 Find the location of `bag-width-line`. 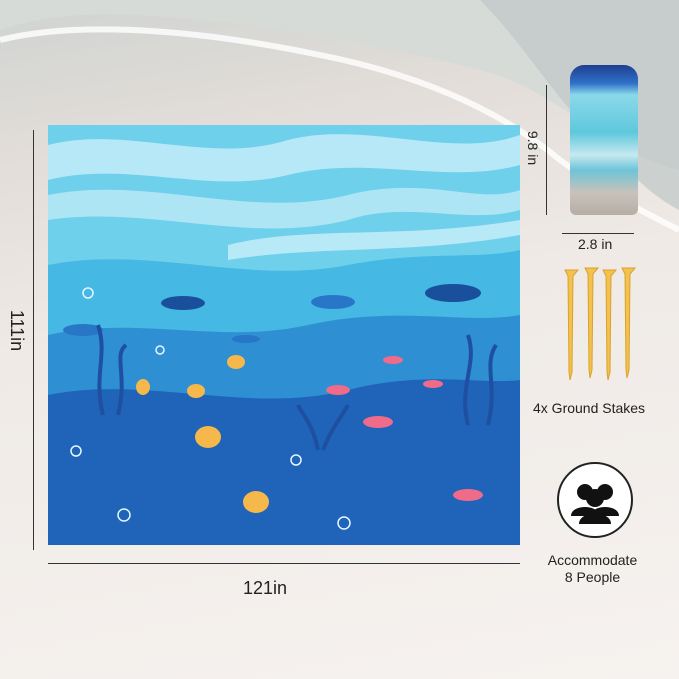

bag-width-line is located at coordinates (598, 233).